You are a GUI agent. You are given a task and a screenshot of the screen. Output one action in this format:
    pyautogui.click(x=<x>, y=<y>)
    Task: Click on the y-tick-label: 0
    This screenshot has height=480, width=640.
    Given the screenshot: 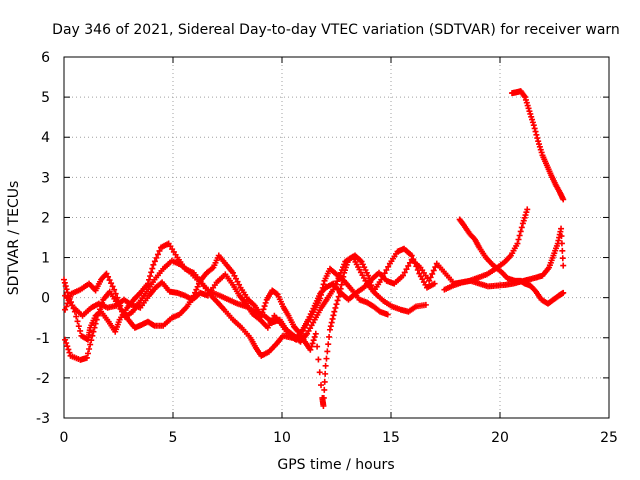 What is the action you would take?
    pyautogui.click(x=45, y=299)
    